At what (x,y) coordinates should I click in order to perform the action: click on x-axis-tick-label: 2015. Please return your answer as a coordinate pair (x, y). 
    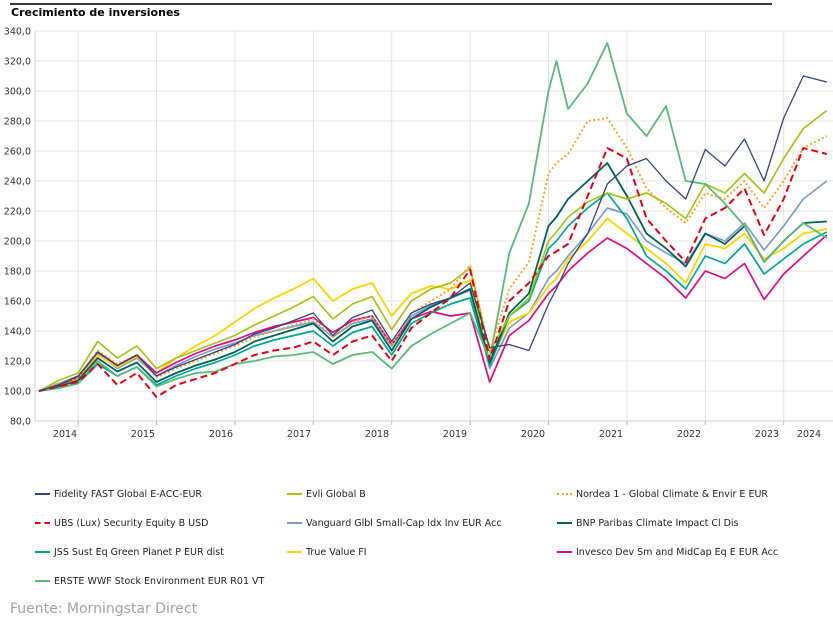
    Looking at the image, I should click on (143, 434).